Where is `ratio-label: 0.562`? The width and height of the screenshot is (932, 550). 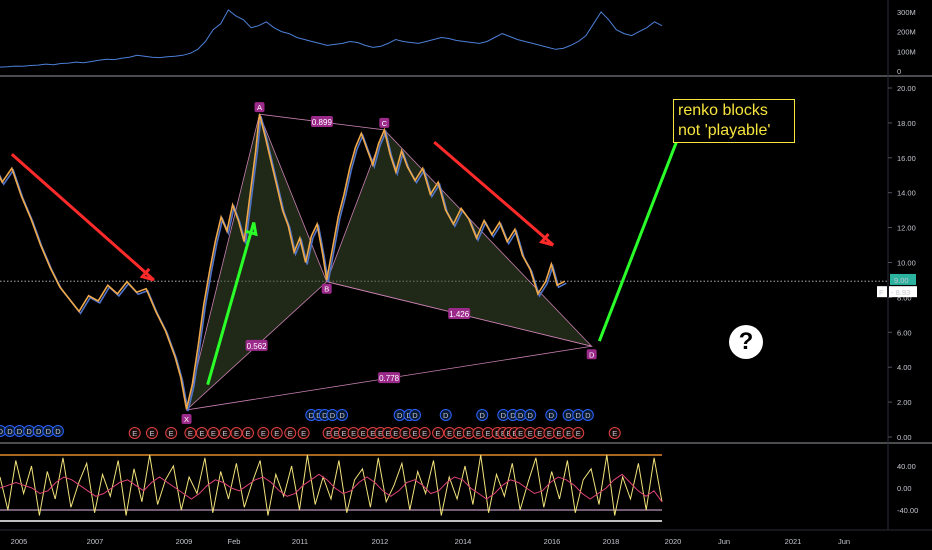 ratio-label: 0.562 is located at coordinates (257, 346).